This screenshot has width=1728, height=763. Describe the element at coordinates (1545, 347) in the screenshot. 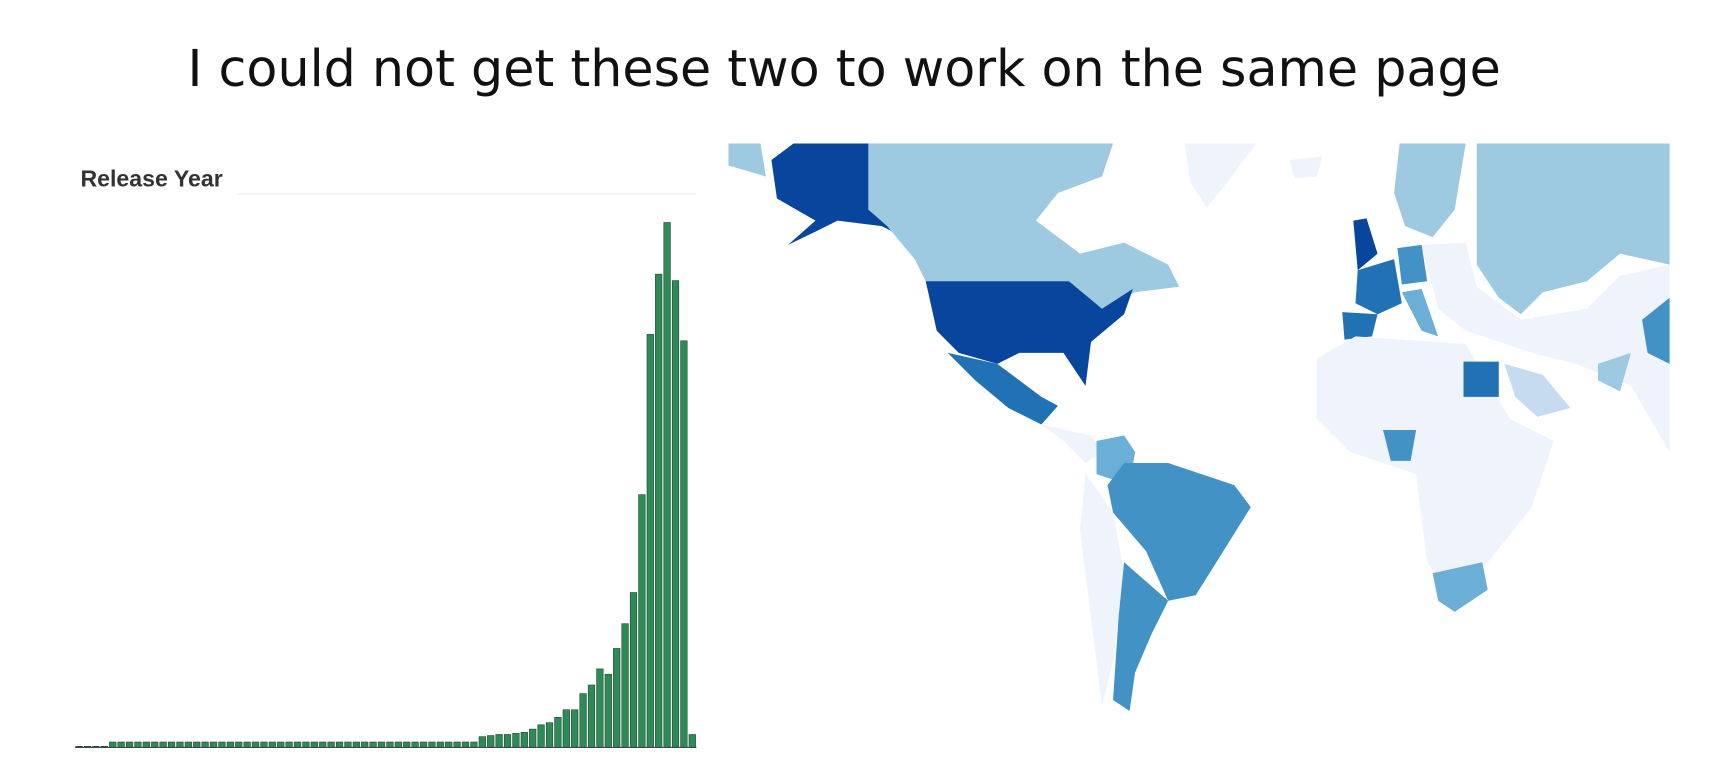

I see `eurasia` at that location.